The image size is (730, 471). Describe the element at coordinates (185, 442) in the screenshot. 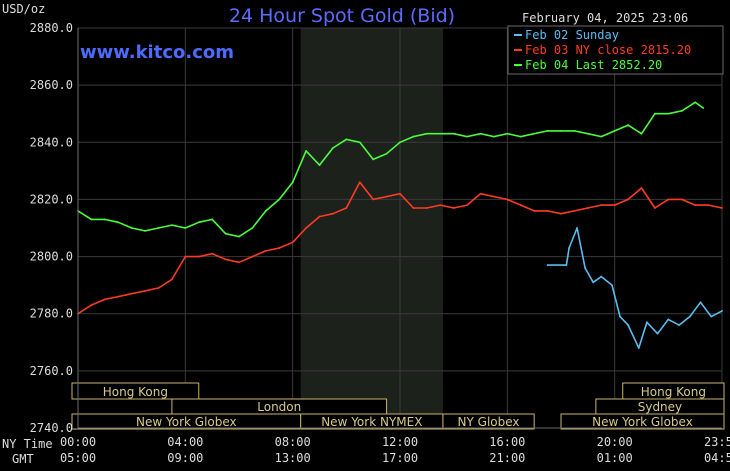

I see `x-tick-label-ny: 04:00` at that location.